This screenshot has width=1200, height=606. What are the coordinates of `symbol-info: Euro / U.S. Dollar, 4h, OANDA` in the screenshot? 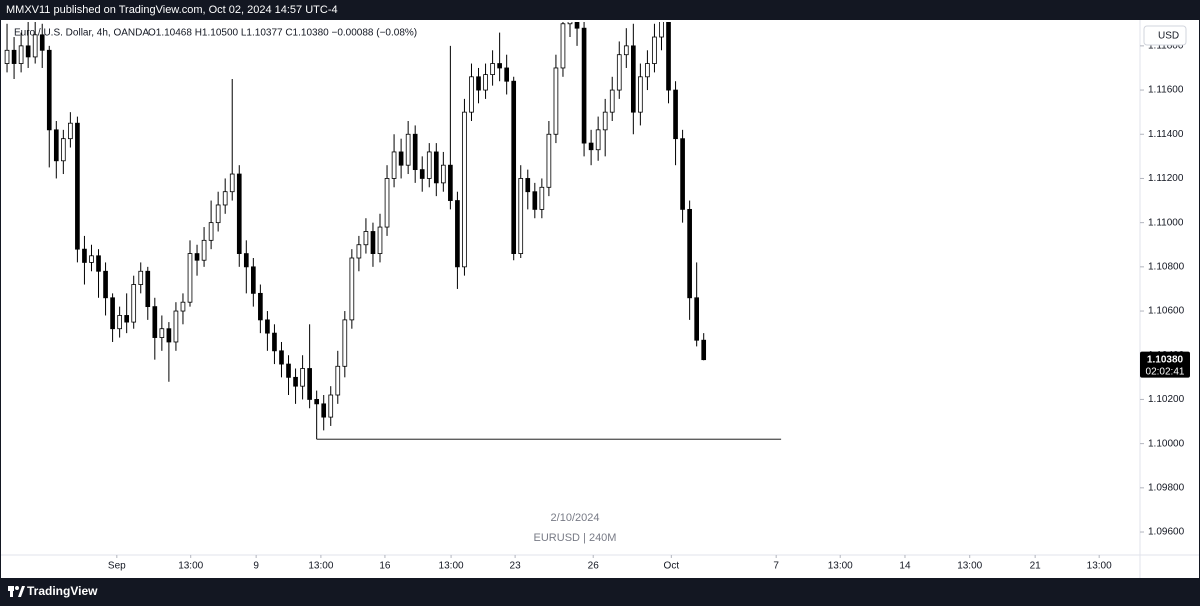 It's located at (81, 33).